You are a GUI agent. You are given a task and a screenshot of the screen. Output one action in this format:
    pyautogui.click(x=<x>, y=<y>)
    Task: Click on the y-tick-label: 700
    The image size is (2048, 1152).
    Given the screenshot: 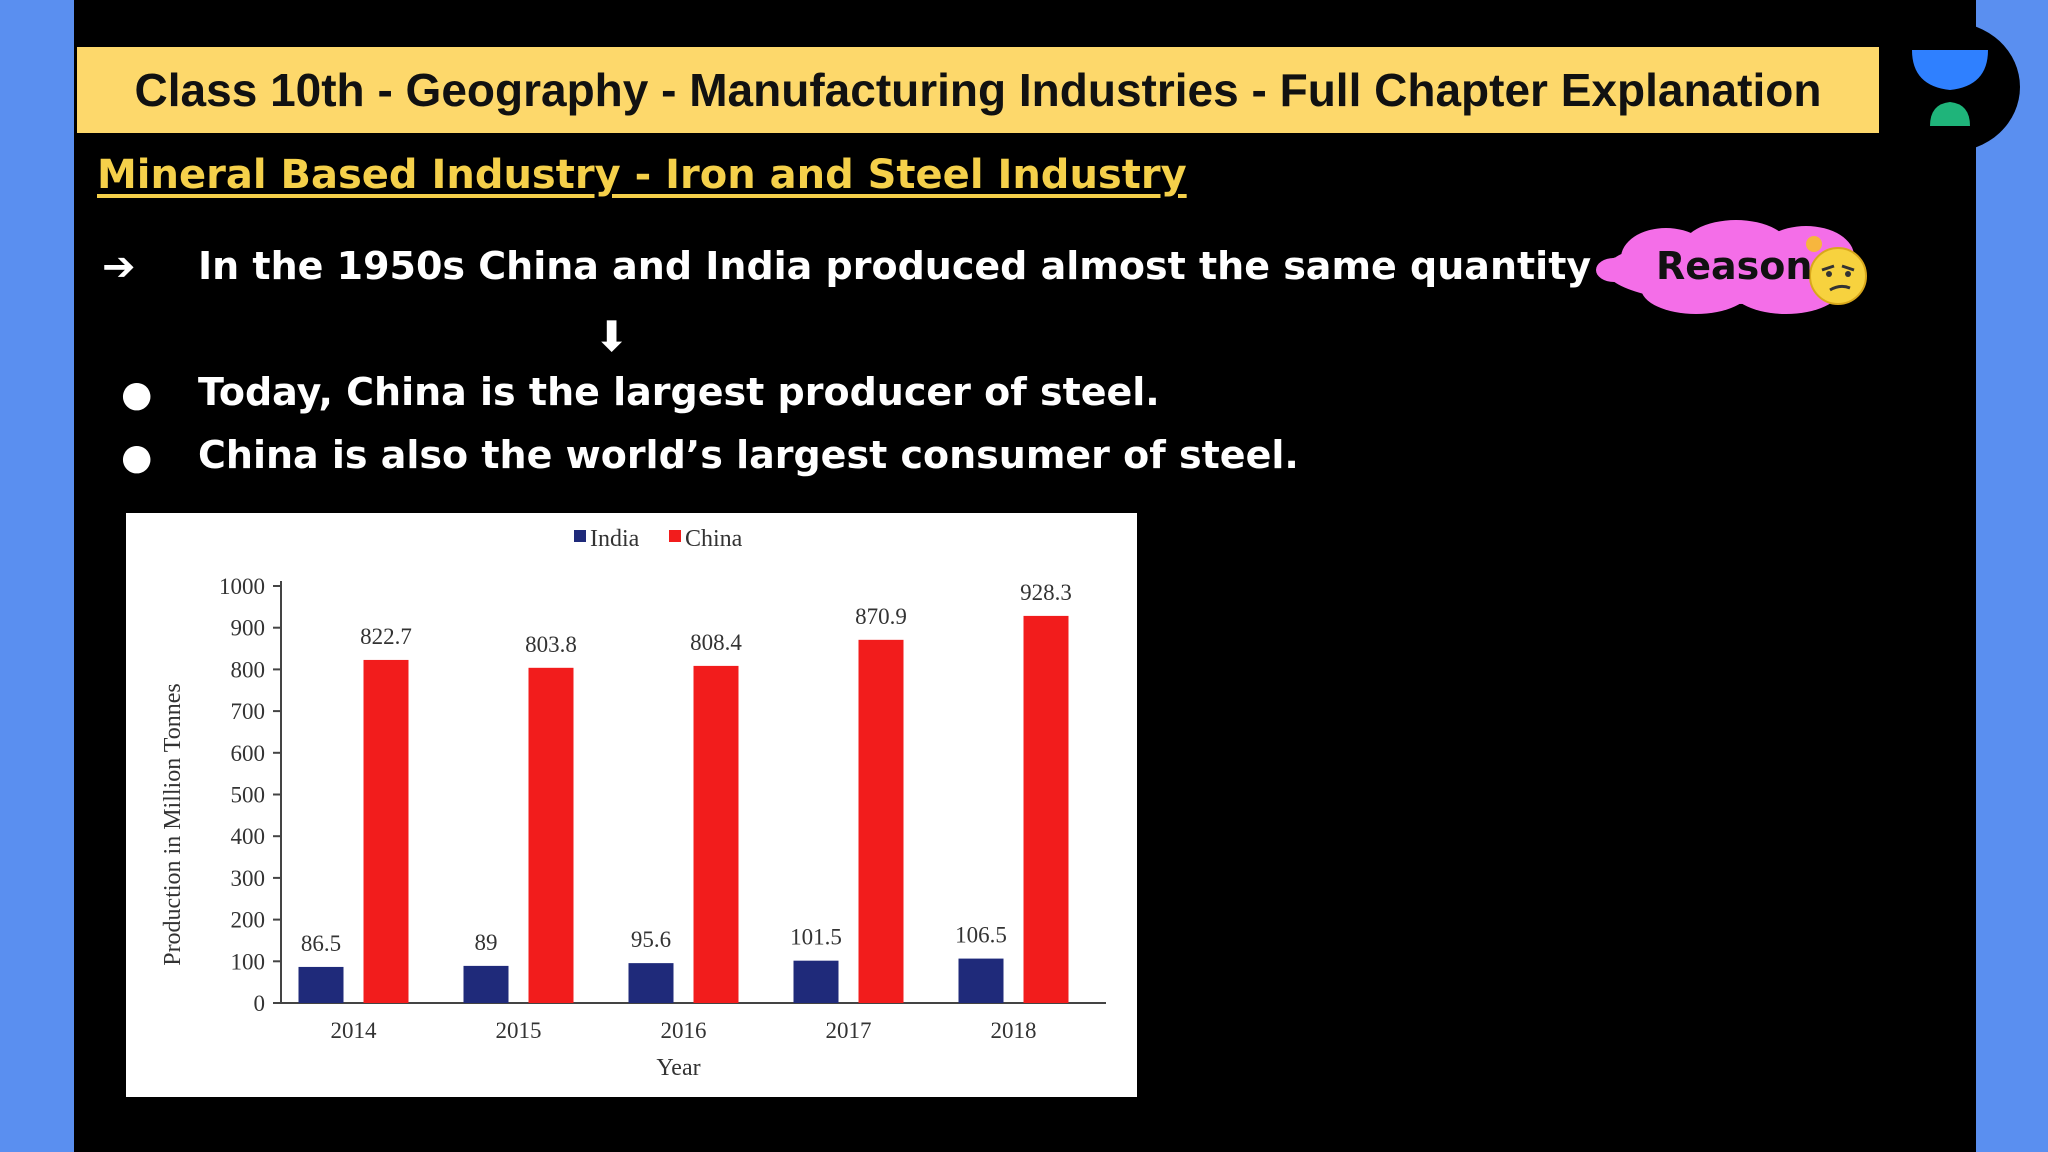 What is the action you would take?
    pyautogui.click(x=248, y=711)
    